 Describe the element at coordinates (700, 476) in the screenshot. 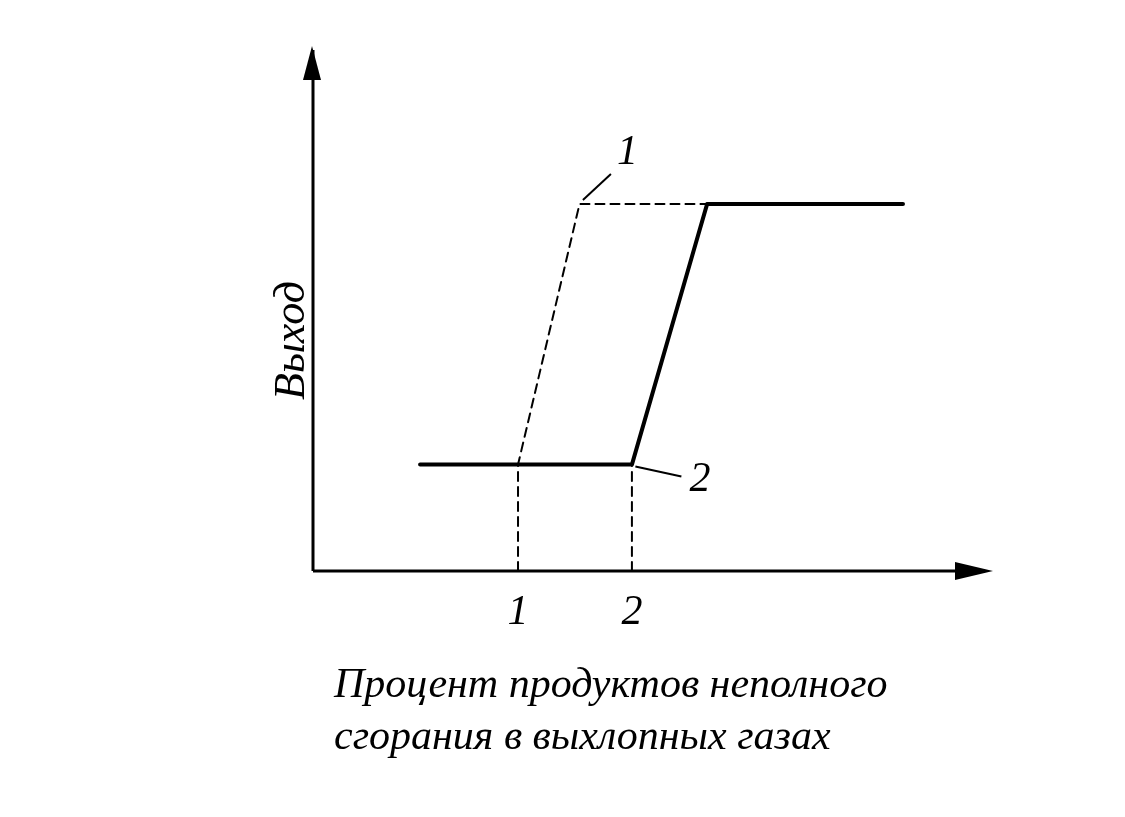

I see `legend-label: 2` at that location.